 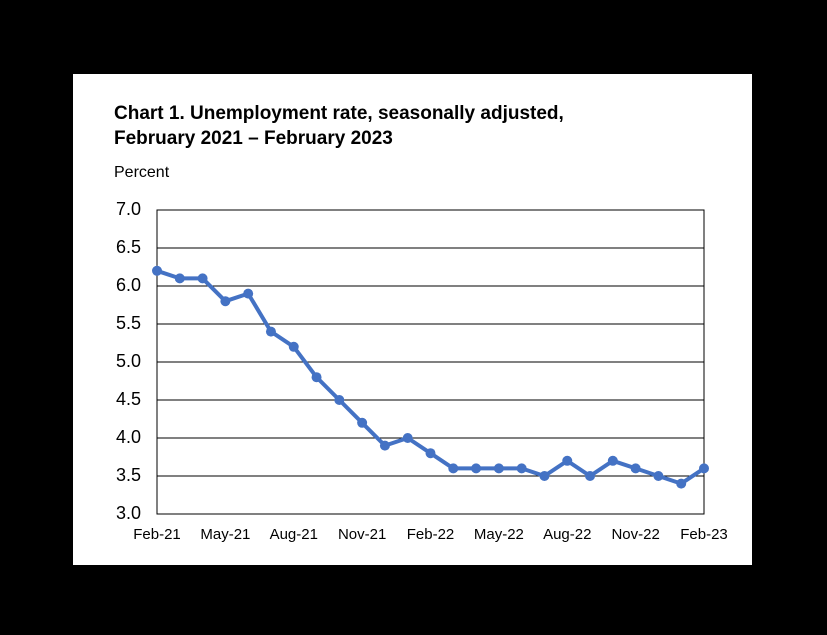 I want to click on y-tick-label: 6.5, so click(x=128, y=247).